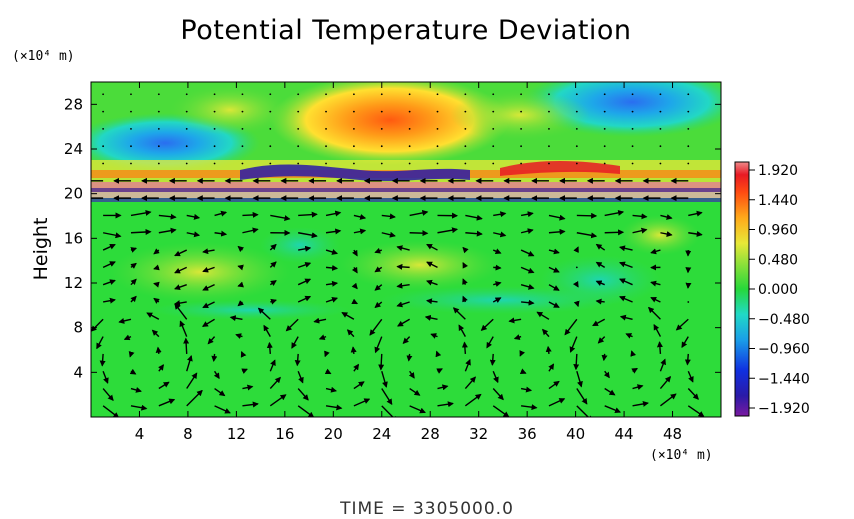  I want to click on colorbar-tick-label: 1.920, so click(778, 171).